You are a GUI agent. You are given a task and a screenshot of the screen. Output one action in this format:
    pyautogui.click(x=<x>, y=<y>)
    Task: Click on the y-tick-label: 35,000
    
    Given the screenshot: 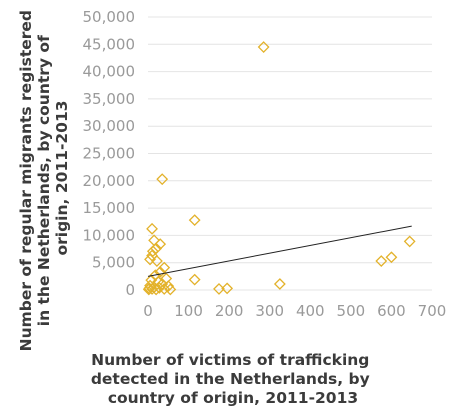 What is the action you would take?
    pyautogui.click(x=109, y=99)
    